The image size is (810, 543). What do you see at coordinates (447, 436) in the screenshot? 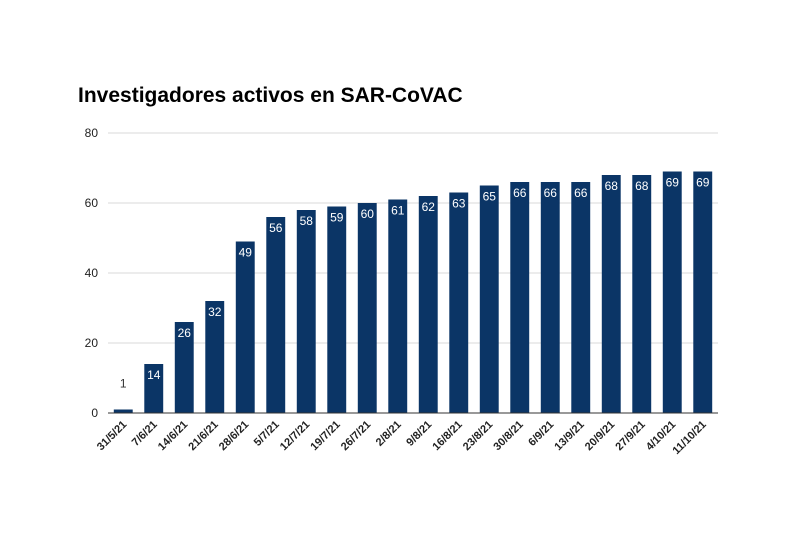
I see `x-tick-label: 16/8/21` at bounding box center [447, 436].